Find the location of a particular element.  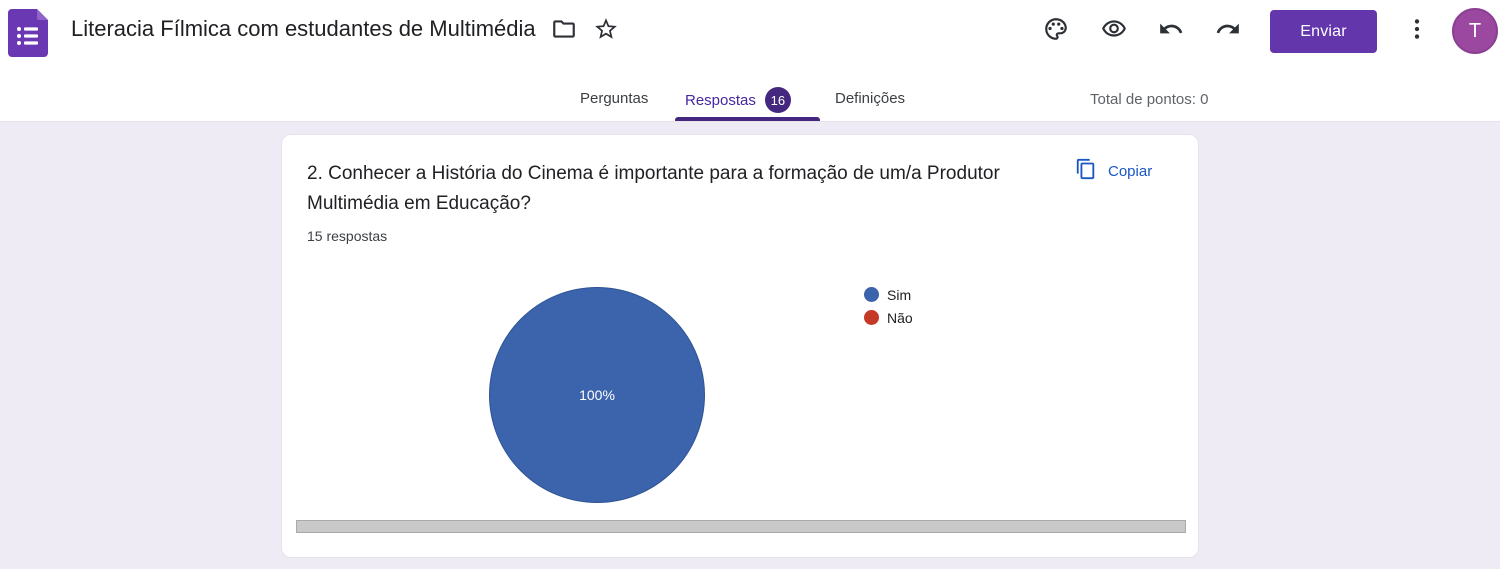

copy-button-label: Copiar is located at coordinates (1130, 171).